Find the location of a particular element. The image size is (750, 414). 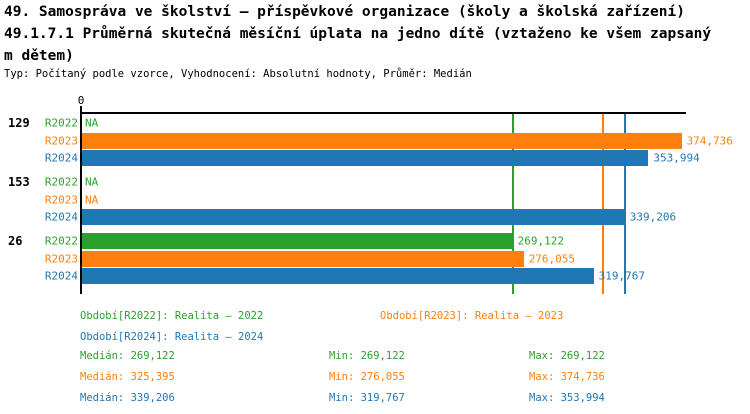

stat-min-r2024: Min: 319,767 is located at coordinates (367, 398).